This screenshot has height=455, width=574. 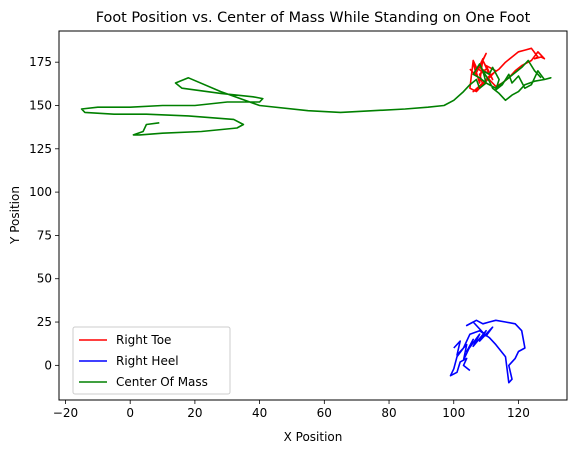 What do you see at coordinates (40, 105) in the screenshot?
I see `y-tick-label-6: 150` at bounding box center [40, 105].